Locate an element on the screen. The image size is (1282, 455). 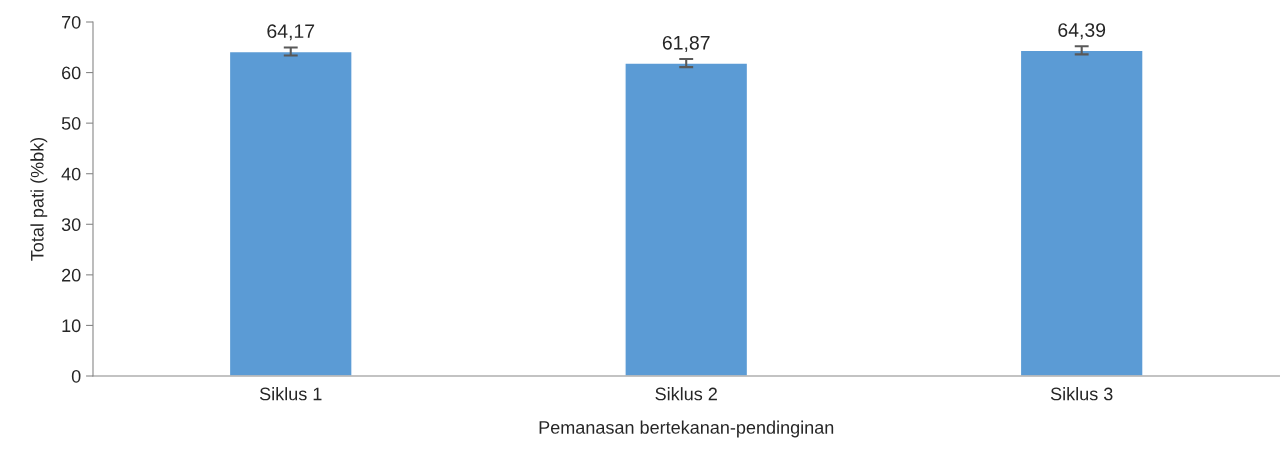
x-tick-label: Siklus 1 is located at coordinates (290, 394).